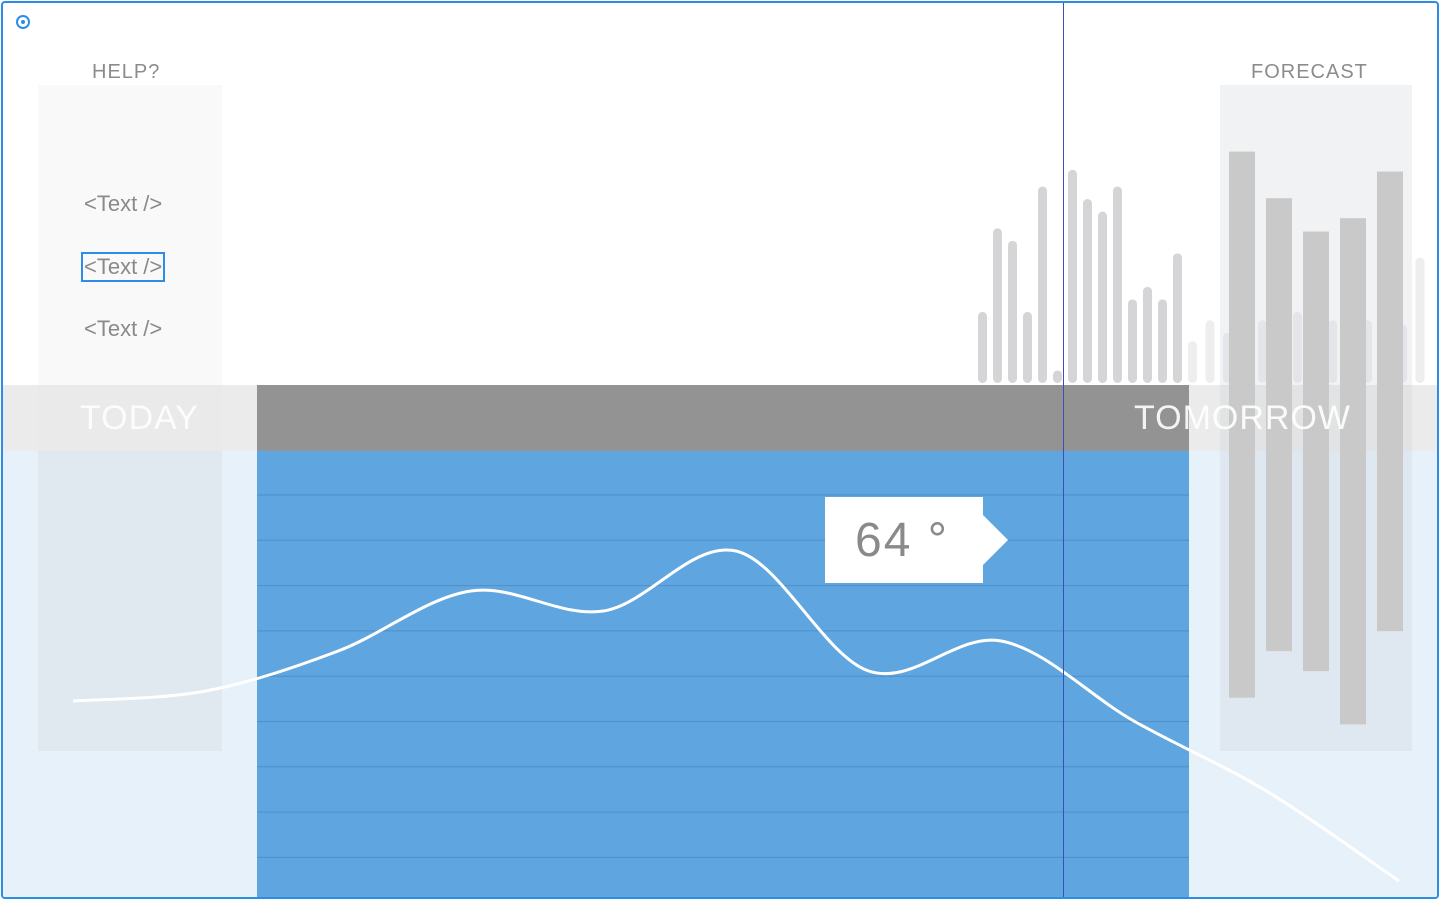 Image resolution: width=1442 pixels, height=902 pixels. I want to click on forecast-bars, so click(1316, 438).